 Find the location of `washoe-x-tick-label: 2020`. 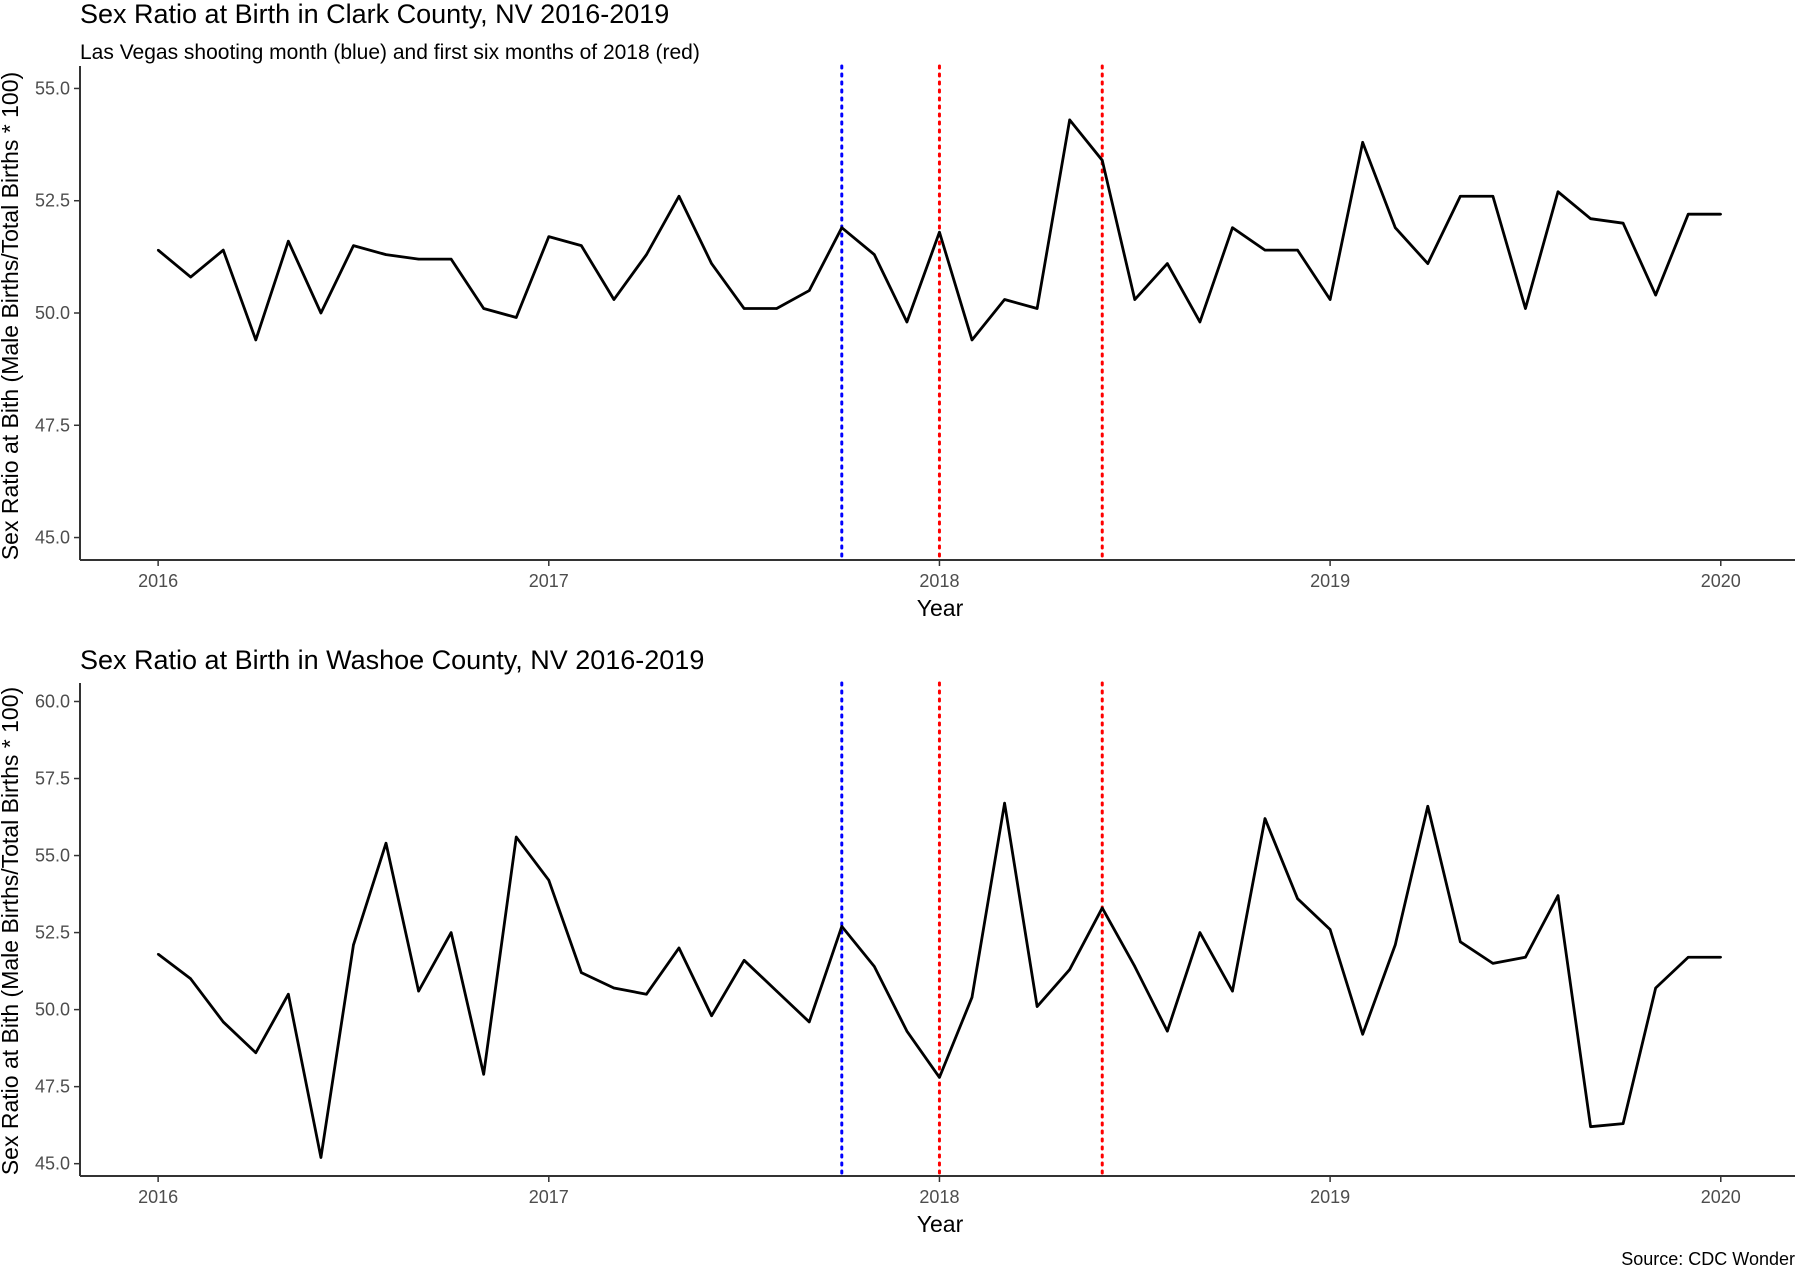

washoe-x-tick-label: 2020 is located at coordinates (1721, 1197).